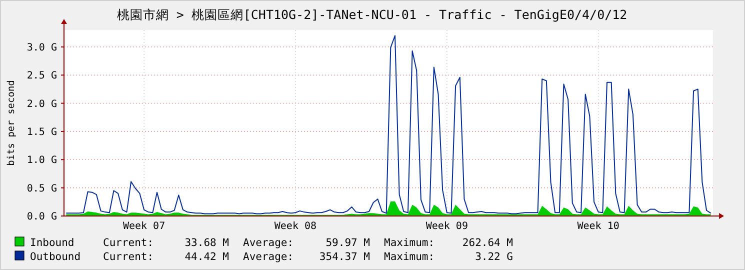 The width and height of the screenshot is (745, 270). I want to click on text: 3.22 G, so click(494, 257).